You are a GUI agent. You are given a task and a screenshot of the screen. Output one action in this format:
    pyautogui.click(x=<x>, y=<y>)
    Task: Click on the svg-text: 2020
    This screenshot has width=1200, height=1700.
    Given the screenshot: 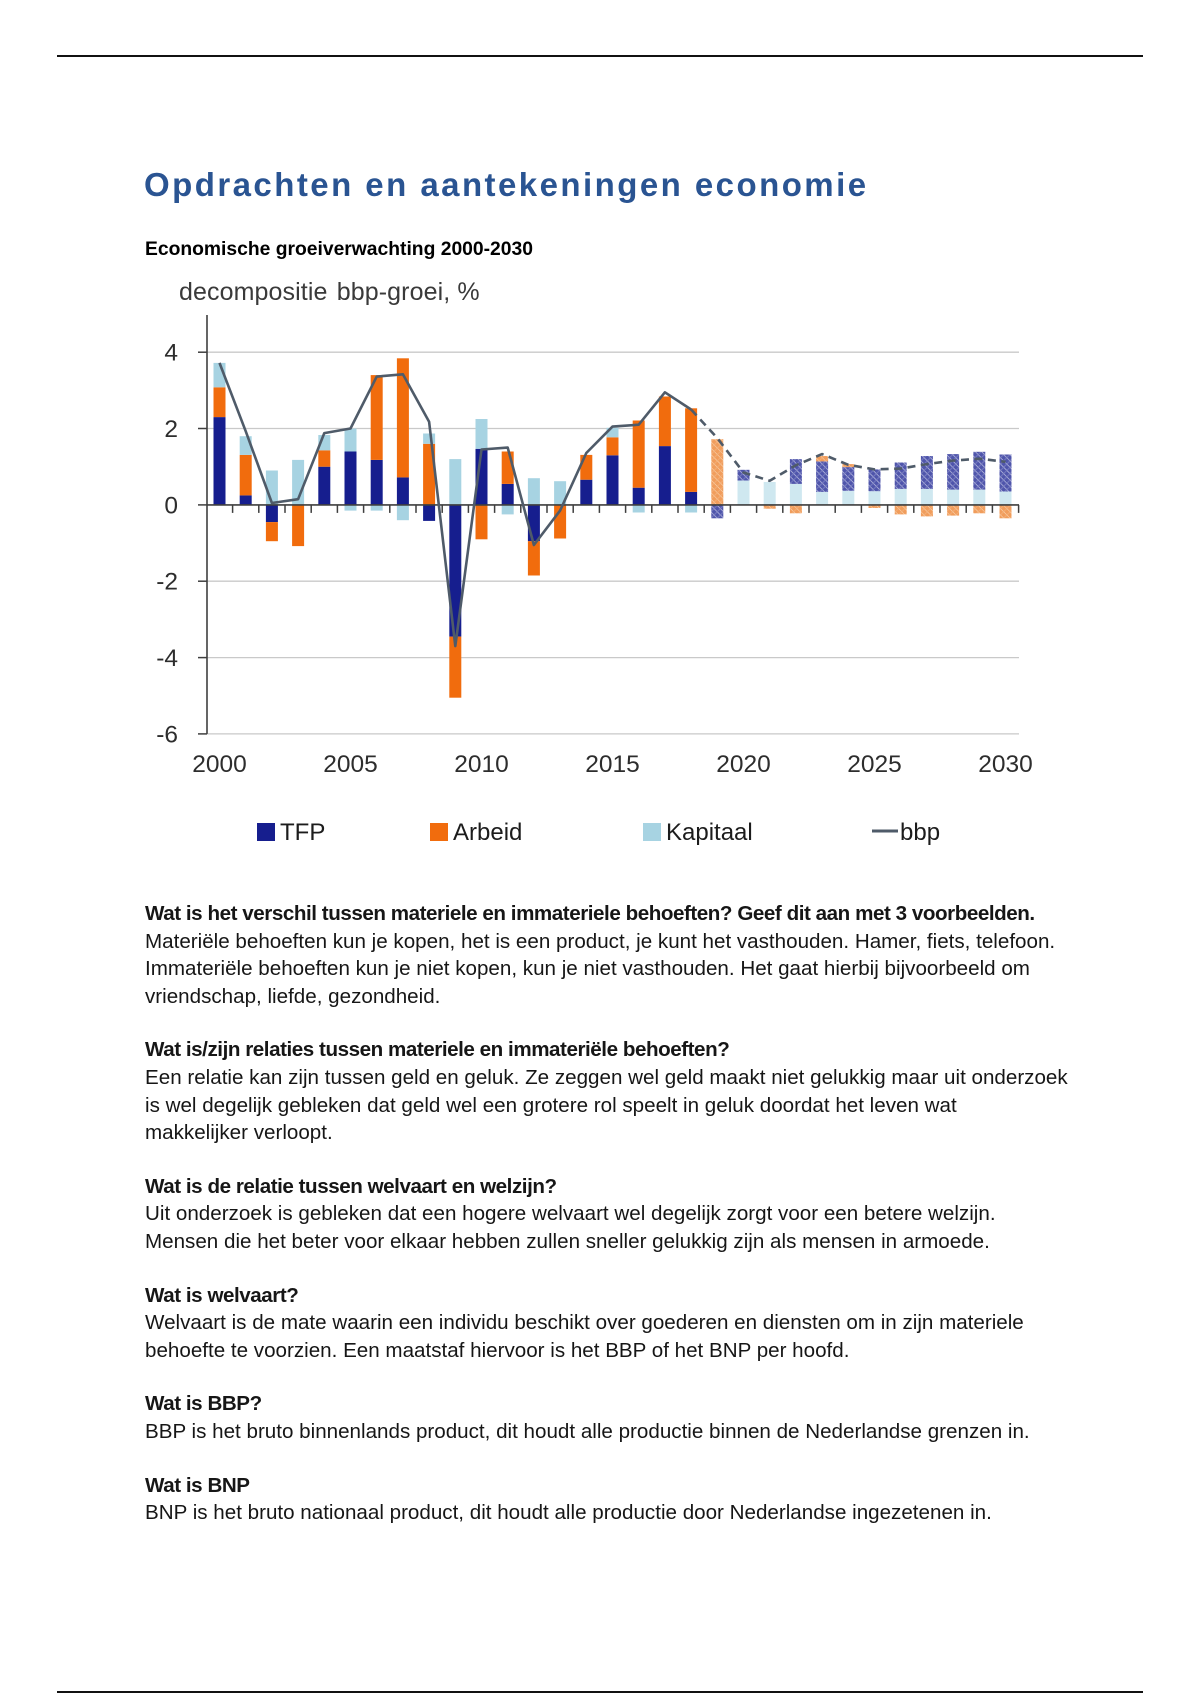 What is the action you would take?
    pyautogui.click(x=743, y=764)
    